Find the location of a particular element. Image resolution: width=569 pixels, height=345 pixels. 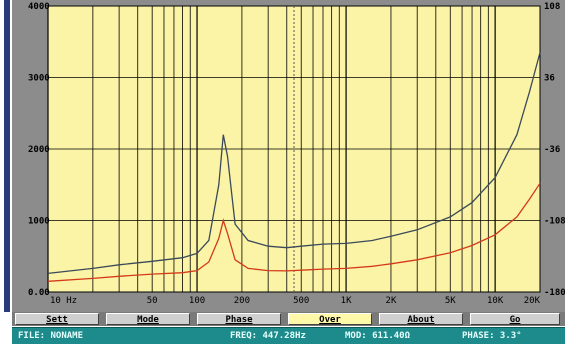

x-tick-label: 5K is located at coordinates (450, 301).